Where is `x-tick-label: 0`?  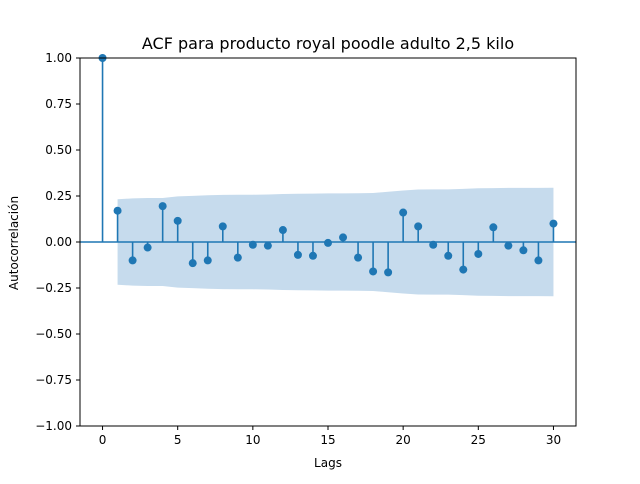
x-tick-label: 0 is located at coordinates (103, 440).